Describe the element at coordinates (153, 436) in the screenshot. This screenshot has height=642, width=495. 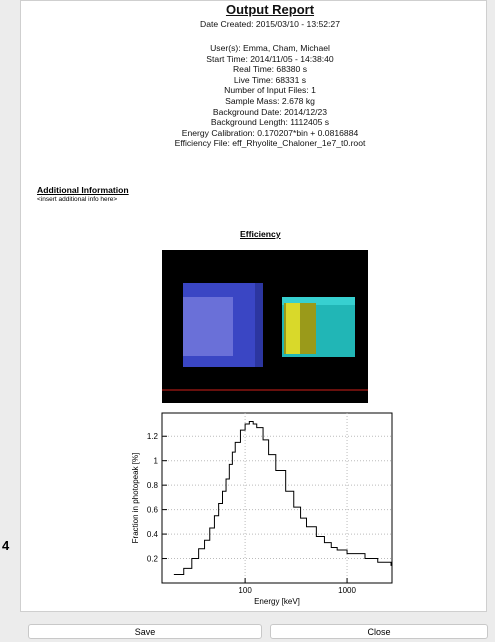
I see `y-tick-label: 1.2` at that location.